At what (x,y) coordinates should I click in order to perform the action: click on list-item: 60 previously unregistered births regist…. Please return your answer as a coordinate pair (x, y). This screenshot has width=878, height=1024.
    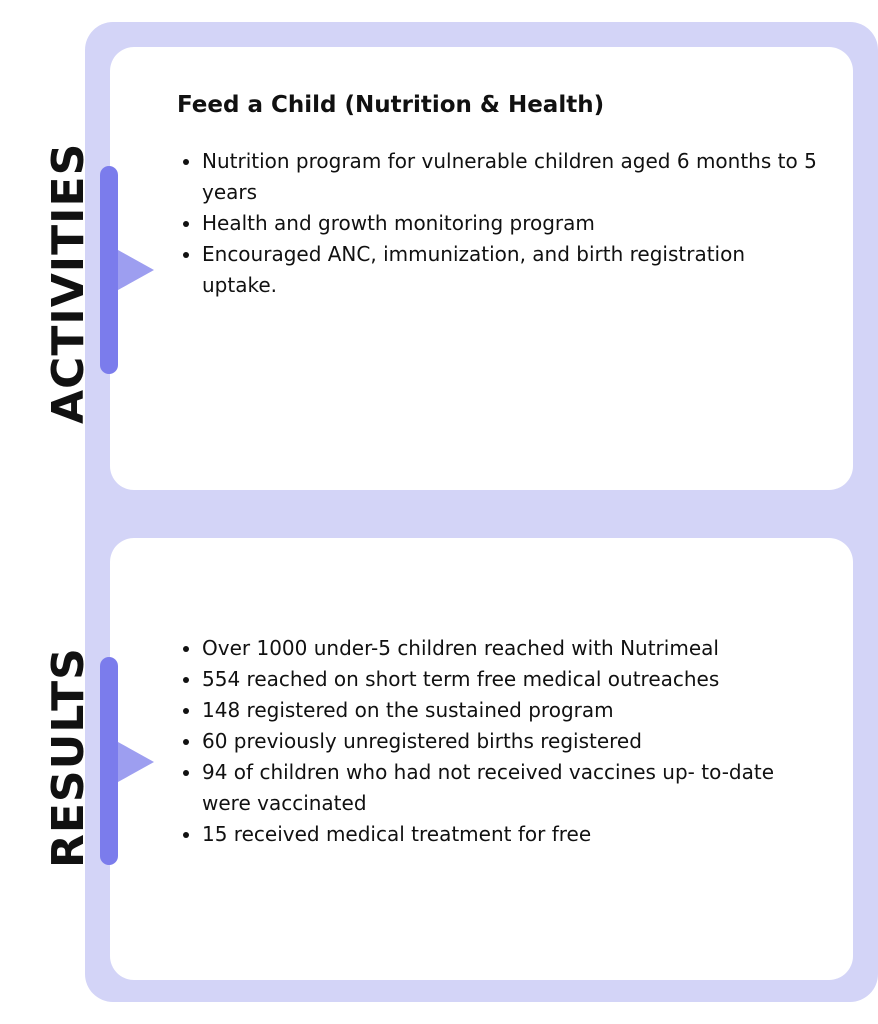
    Looking at the image, I should click on (512, 741).